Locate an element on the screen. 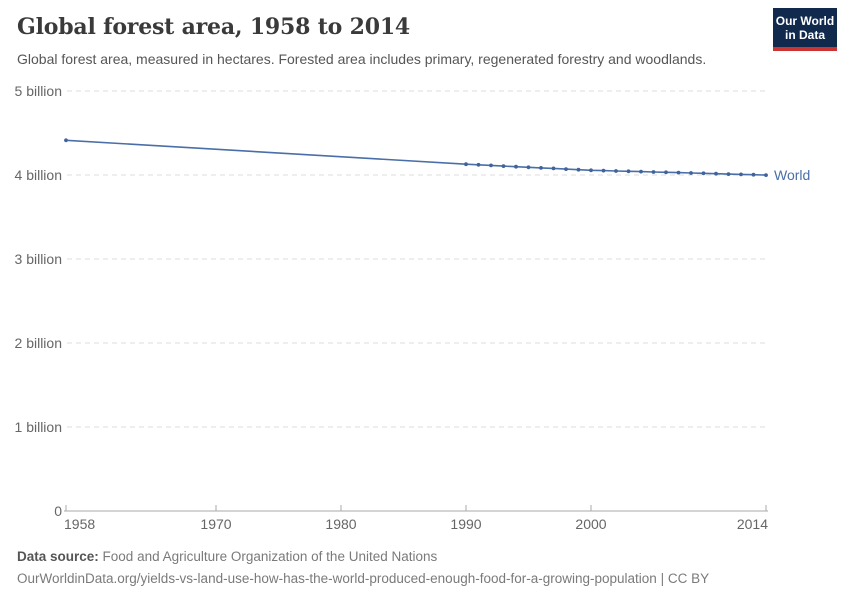  y-axis-tick-label: 1 billion is located at coordinates (38, 427).